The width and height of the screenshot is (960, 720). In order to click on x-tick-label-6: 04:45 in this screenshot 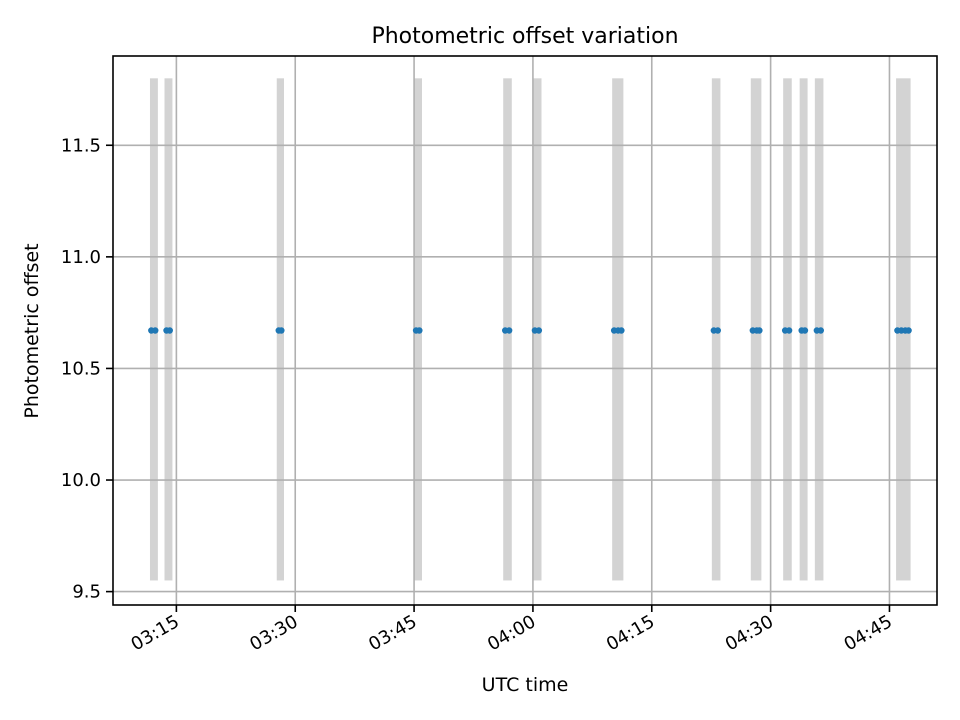, I will do `click(868, 633)`.